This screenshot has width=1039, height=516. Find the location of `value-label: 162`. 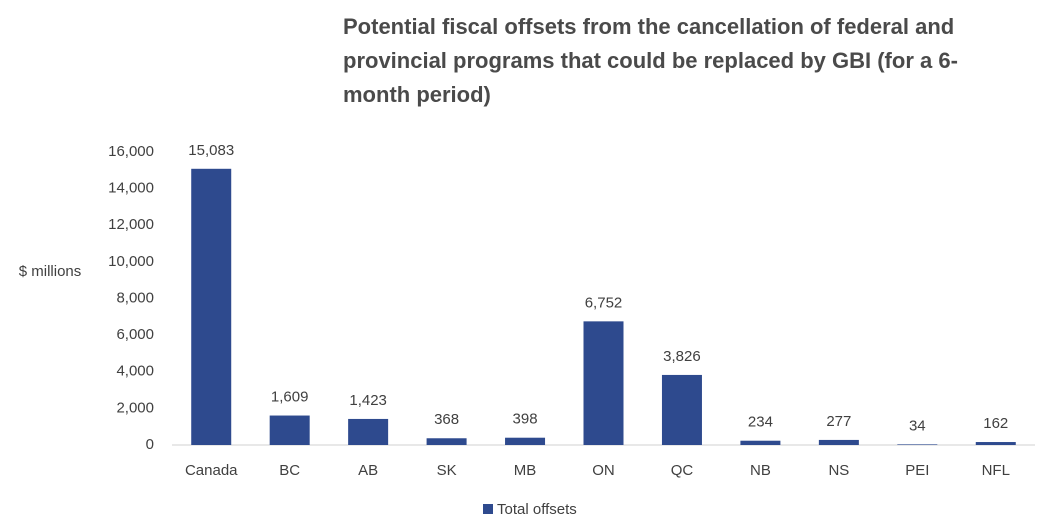

value-label: 162 is located at coordinates (995, 423).